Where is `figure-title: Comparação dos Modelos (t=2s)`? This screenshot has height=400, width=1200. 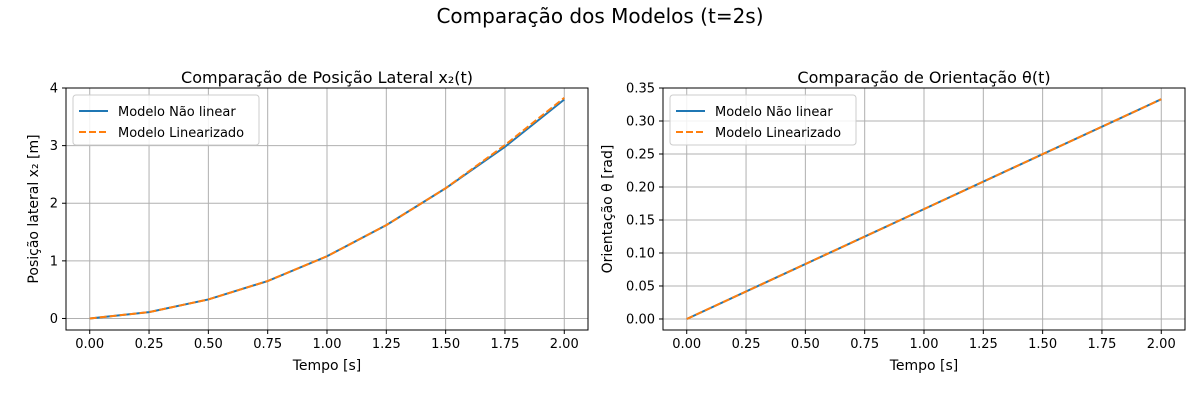
figure-title: Comparação dos Modelos (t=2s) is located at coordinates (600, 16).